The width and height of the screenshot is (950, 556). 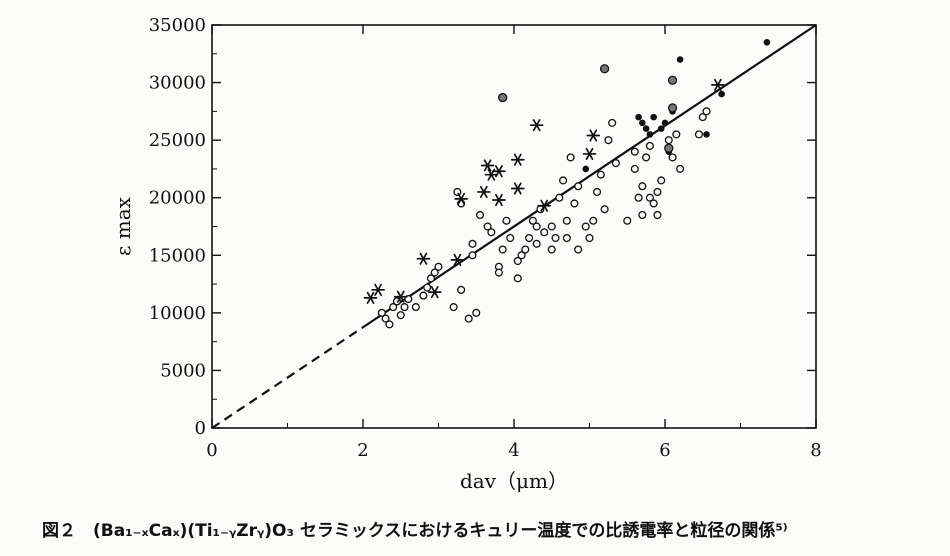 What do you see at coordinates (177, 313) in the screenshot?
I see `y-tick-label: 10000` at bounding box center [177, 313].